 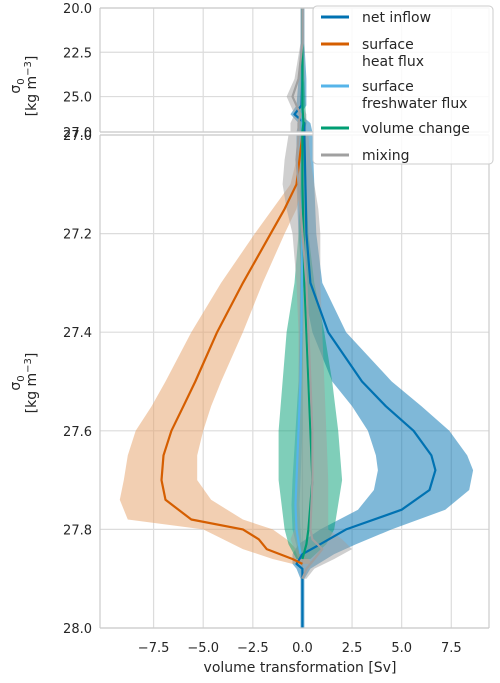 What do you see at coordinates (352, 648) in the screenshot?
I see `x-tick-label: 2.5` at bounding box center [352, 648].